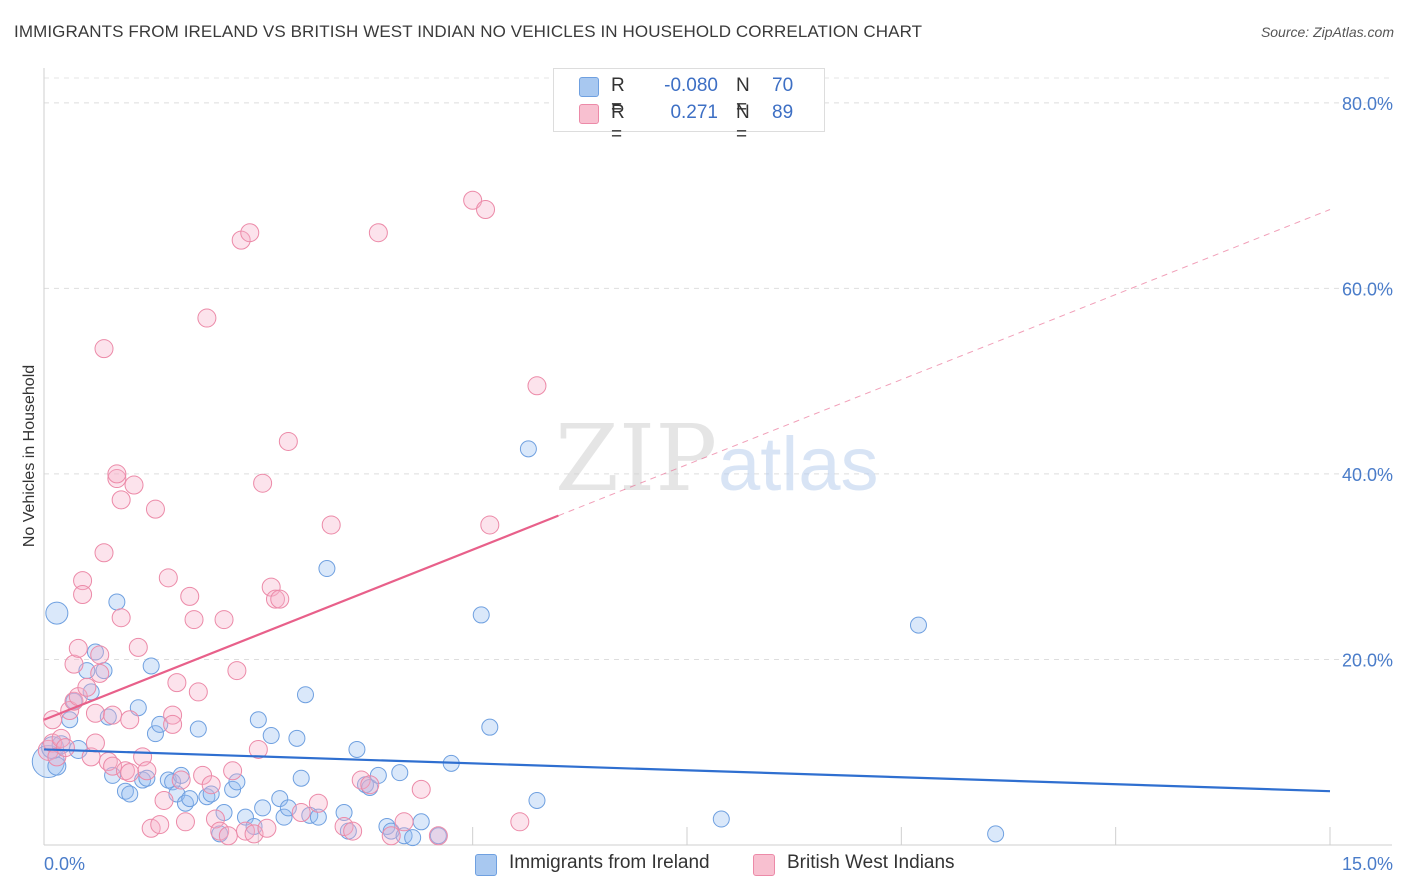 The width and height of the screenshot is (1406, 892). Describe the element at coordinates (486, 865) in the screenshot. I see `bottom-legend-swatch-ireland` at that location.